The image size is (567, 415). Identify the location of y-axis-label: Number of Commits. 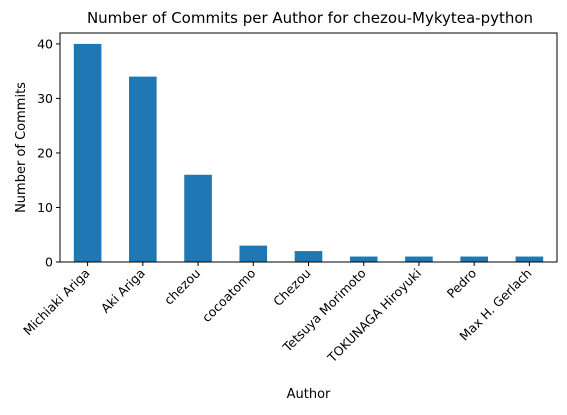
(21, 147).